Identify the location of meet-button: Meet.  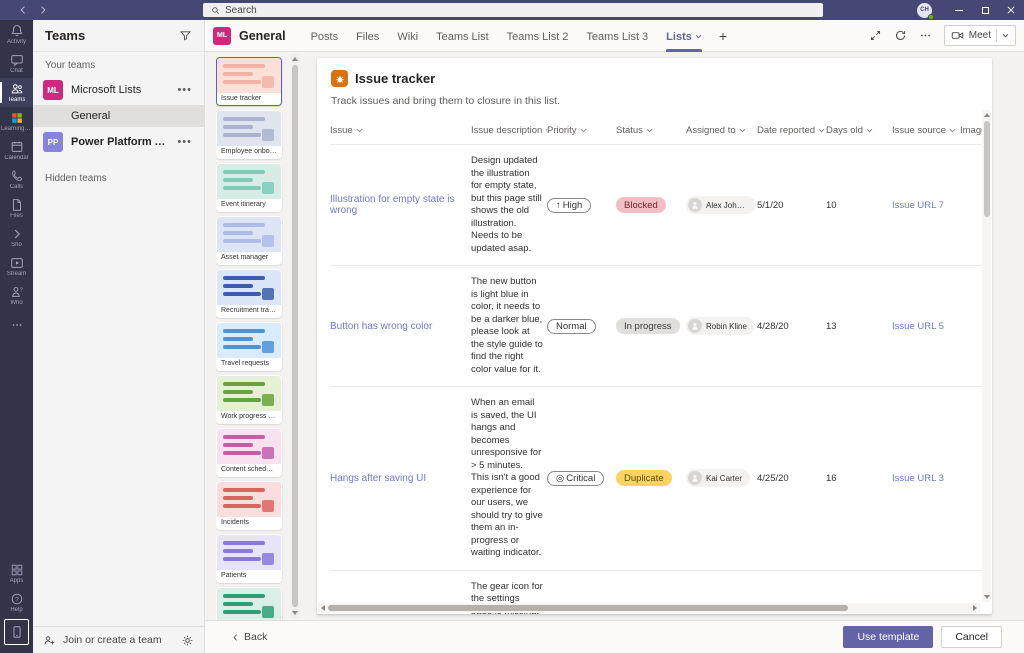
(979, 35).